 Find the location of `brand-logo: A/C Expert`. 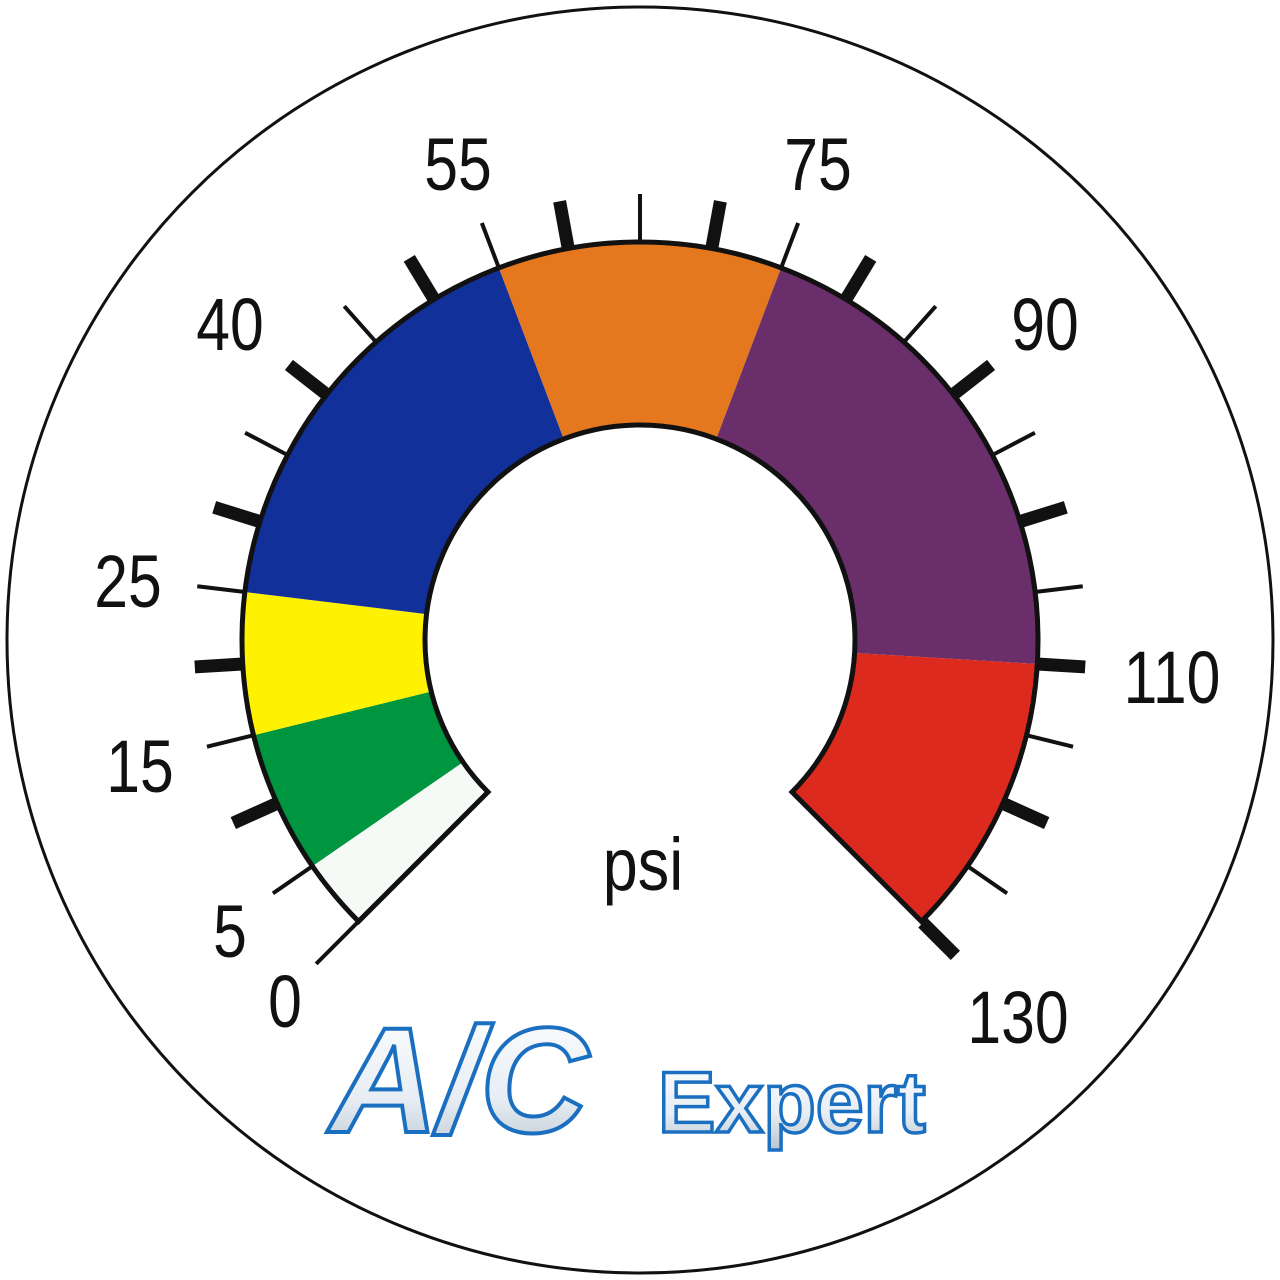

brand-logo: A/C Expert is located at coordinates (625, 1080).